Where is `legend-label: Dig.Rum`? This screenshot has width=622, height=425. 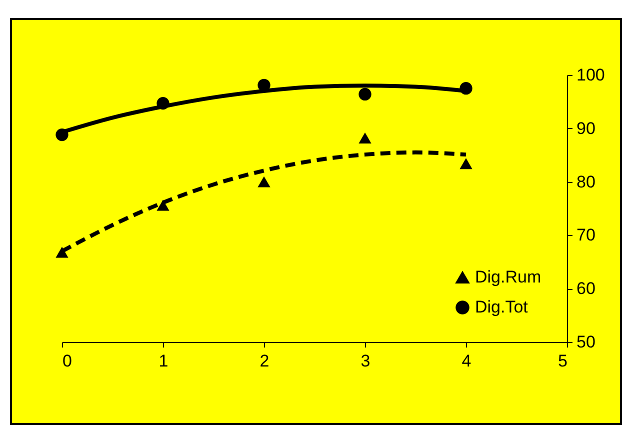 legend-label: Dig.Rum is located at coordinates (508, 277).